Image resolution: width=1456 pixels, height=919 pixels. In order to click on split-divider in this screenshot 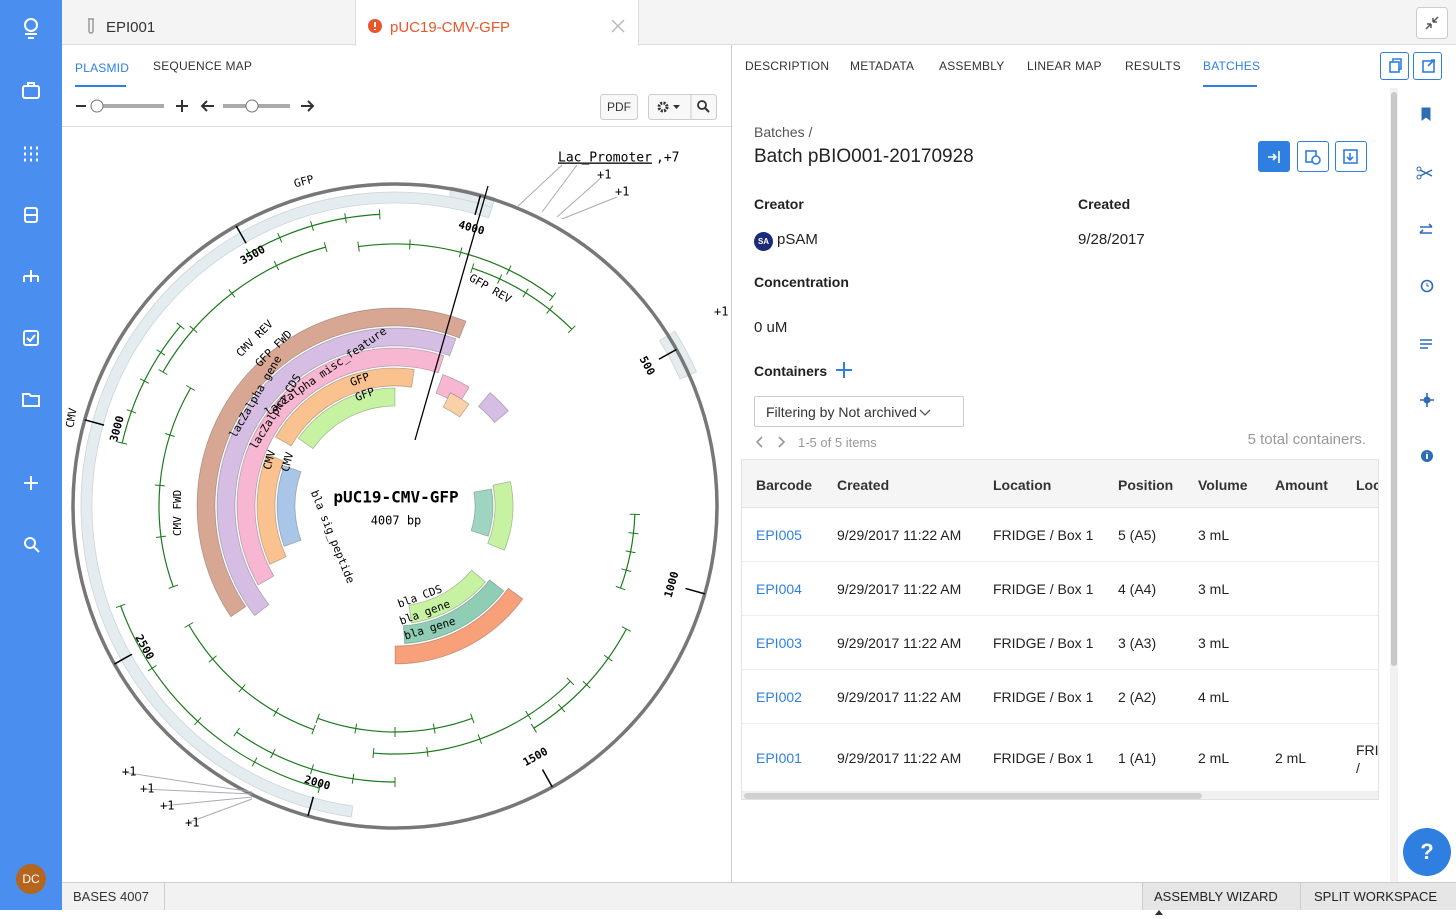, I will do `click(731, 463)`.